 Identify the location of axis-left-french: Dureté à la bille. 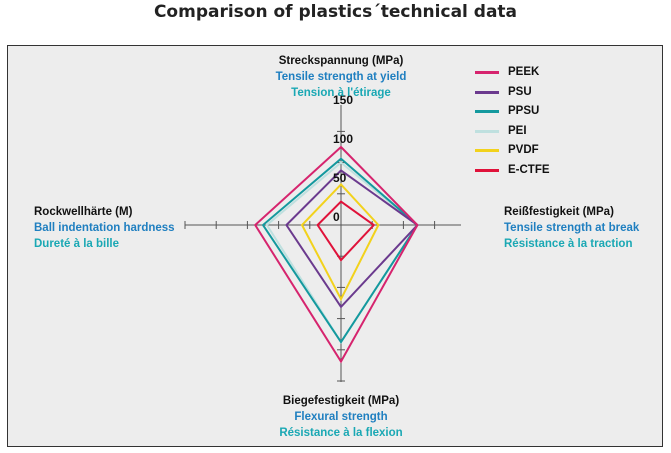
(77, 244).